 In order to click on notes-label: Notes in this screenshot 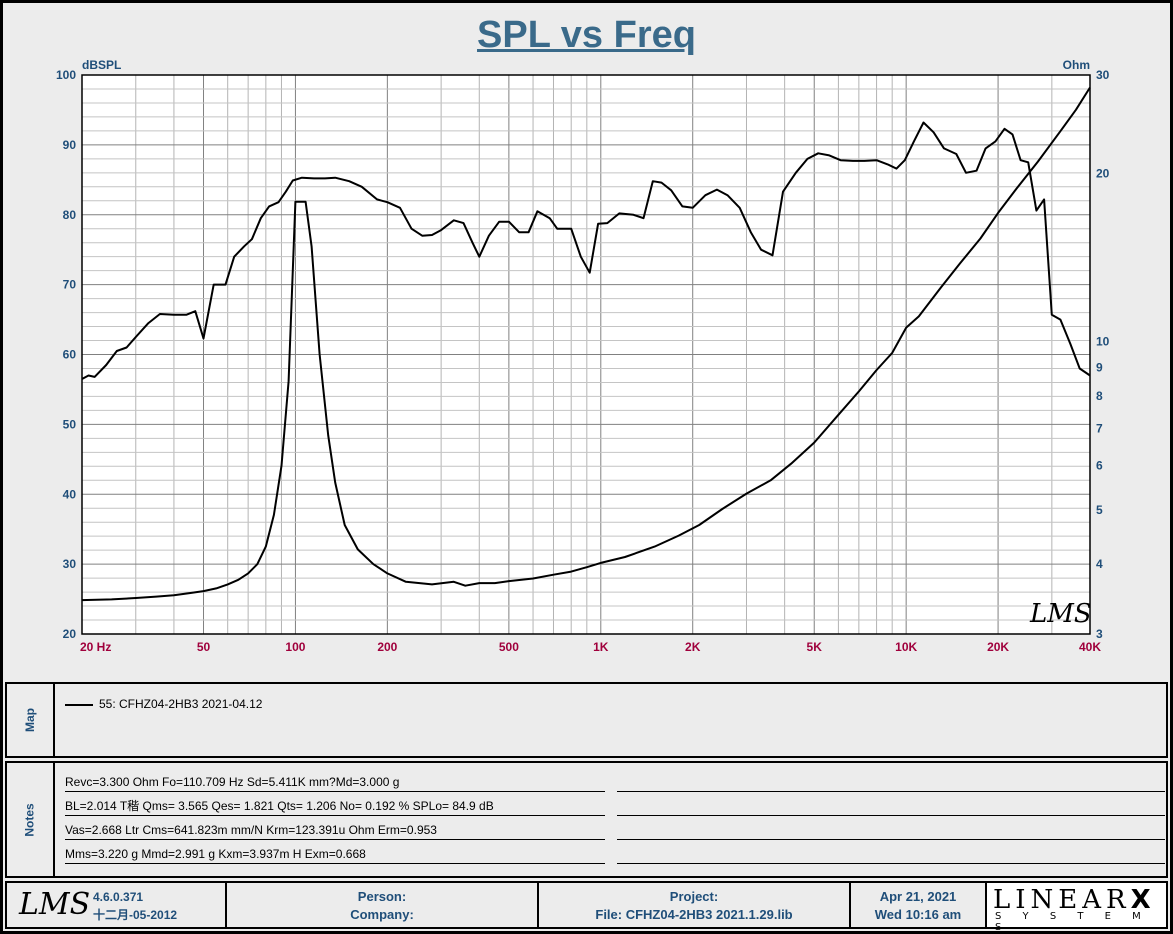, I will do `click(30, 819)`.